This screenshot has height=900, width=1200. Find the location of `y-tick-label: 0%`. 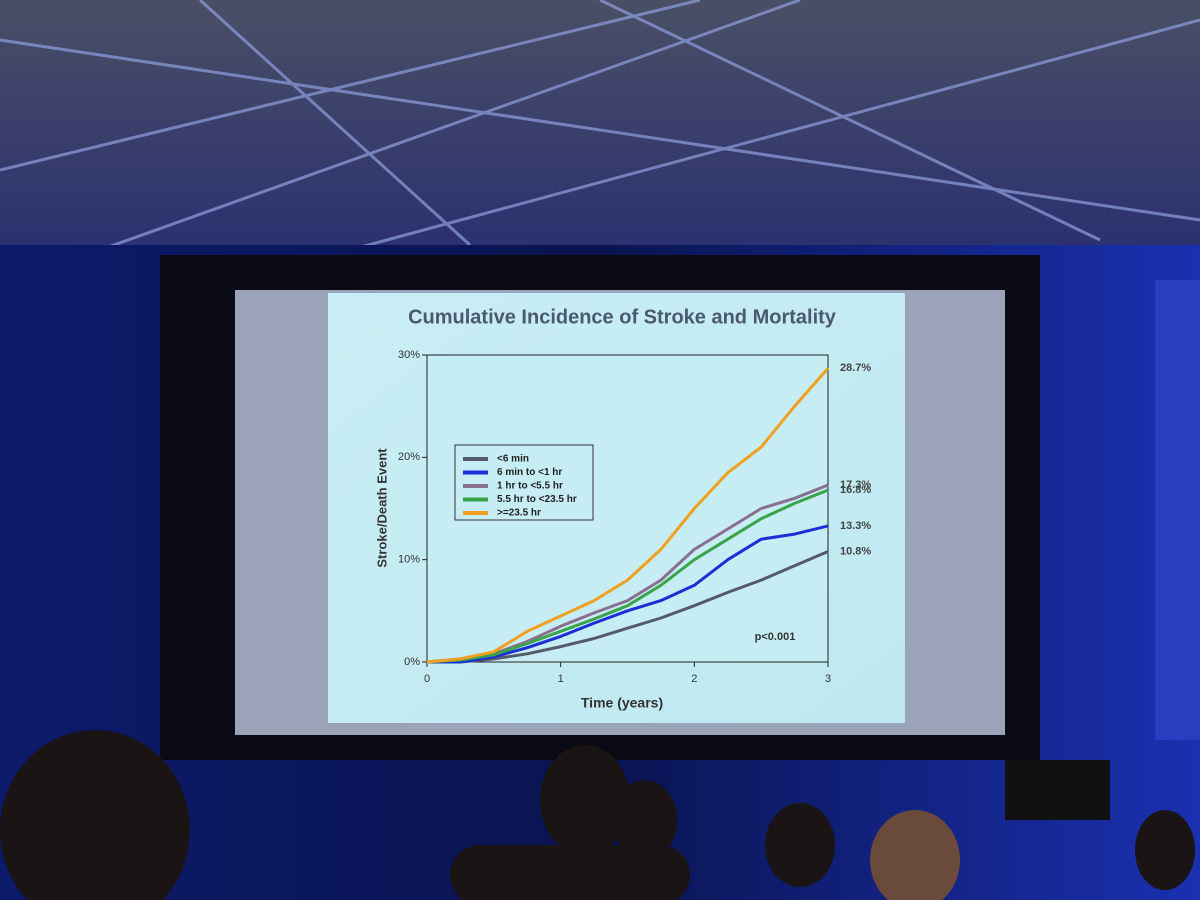

y-tick-label: 0% is located at coordinates (412, 662).